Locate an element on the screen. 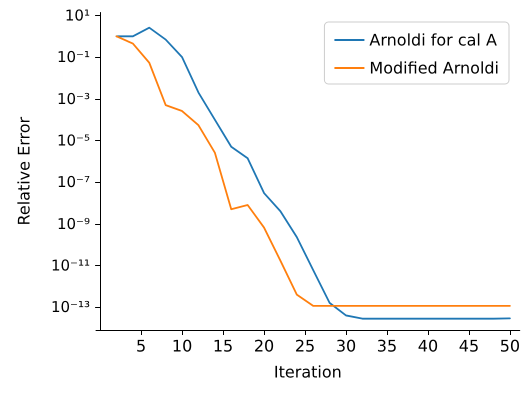 The width and height of the screenshot is (531, 401). y-tick-label: 10⁻⁷ is located at coordinates (73, 182).